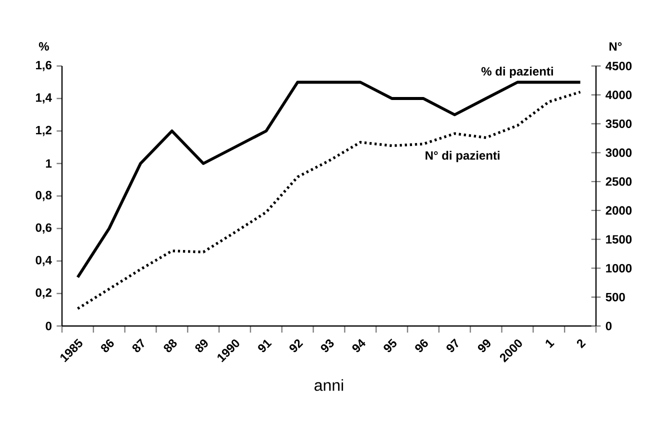 Image resolution: width=662 pixels, height=435 pixels. Describe the element at coordinates (619, 66) in the screenshot. I see `y2-tick-label: 4500` at that location.